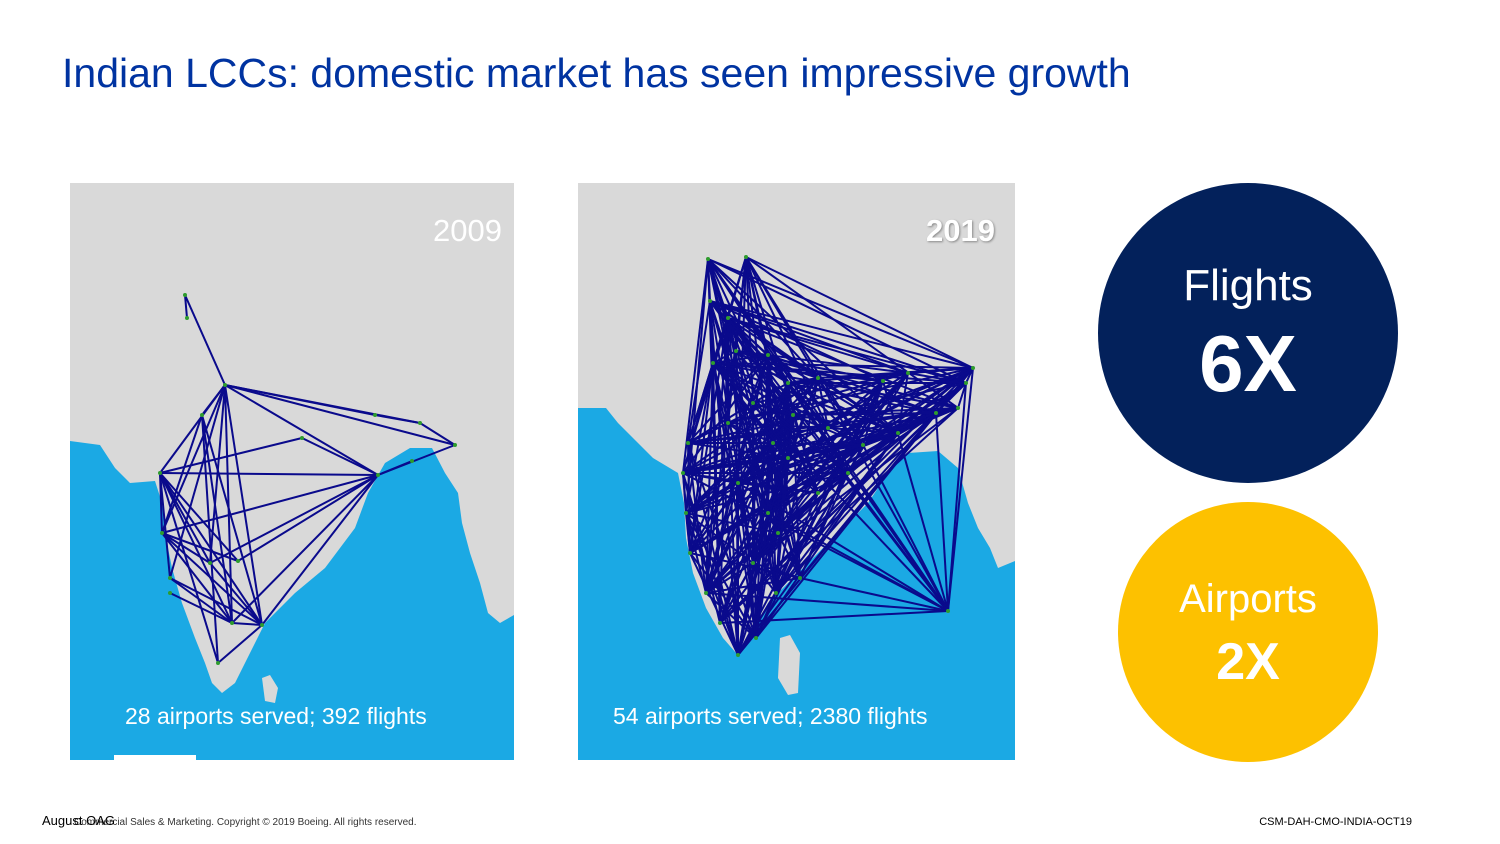 The height and width of the screenshot is (844, 1500). What do you see at coordinates (770, 716) in the screenshot?
I see `map-caption: 54 airports served; 2380 flights` at bounding box center [770, 716].